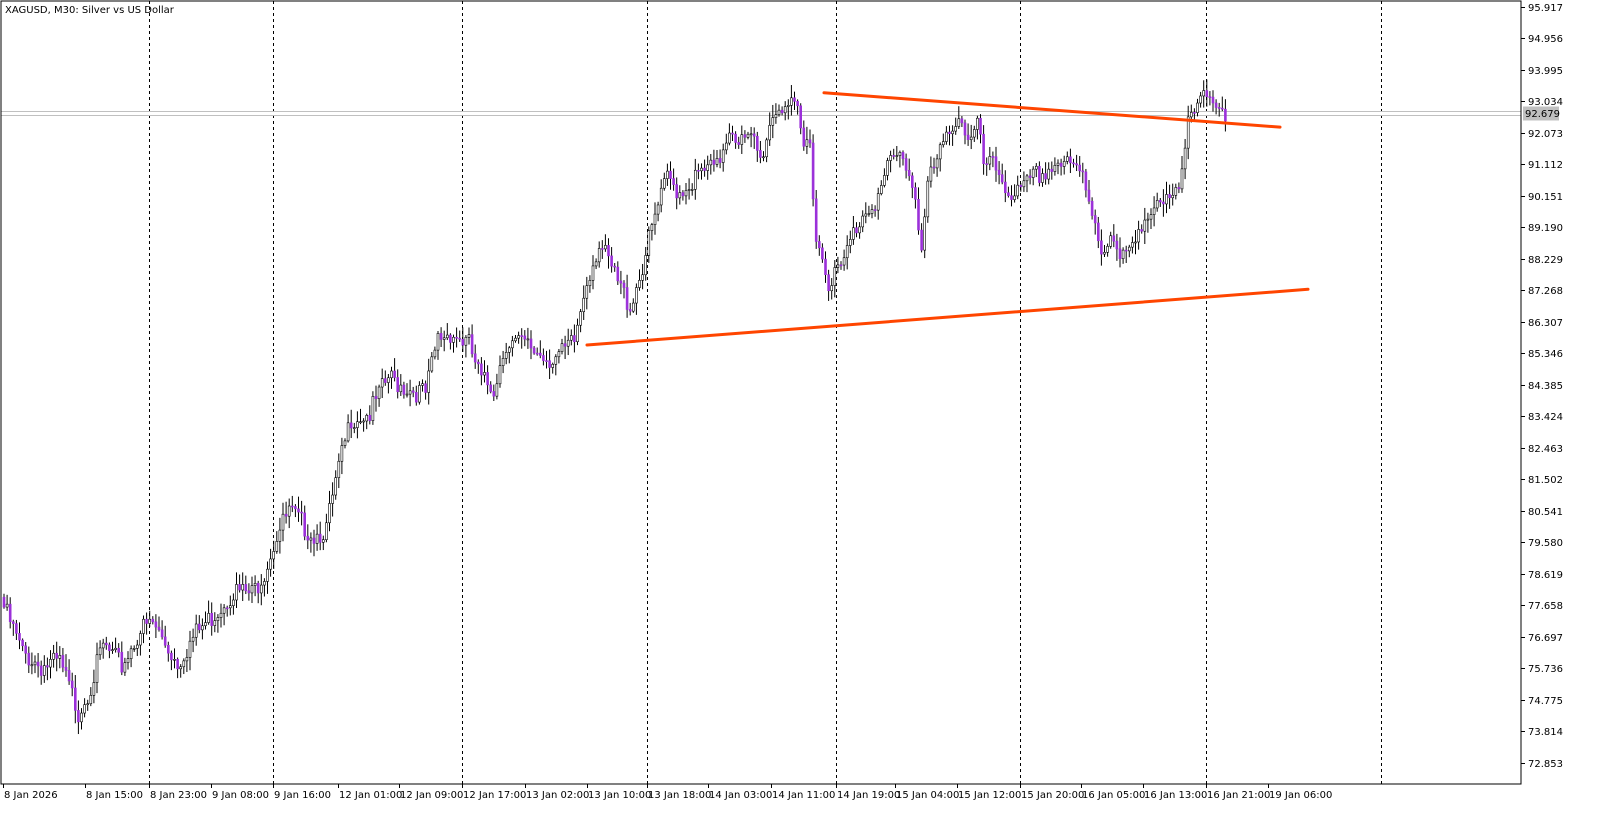 The height and width of the screenshot is (837, 1619). Describe the element at coordinates (90, 10) in the screenshot. I see `chart-title: XAGUSD, M30: Silver vs US Dollar` at that location.